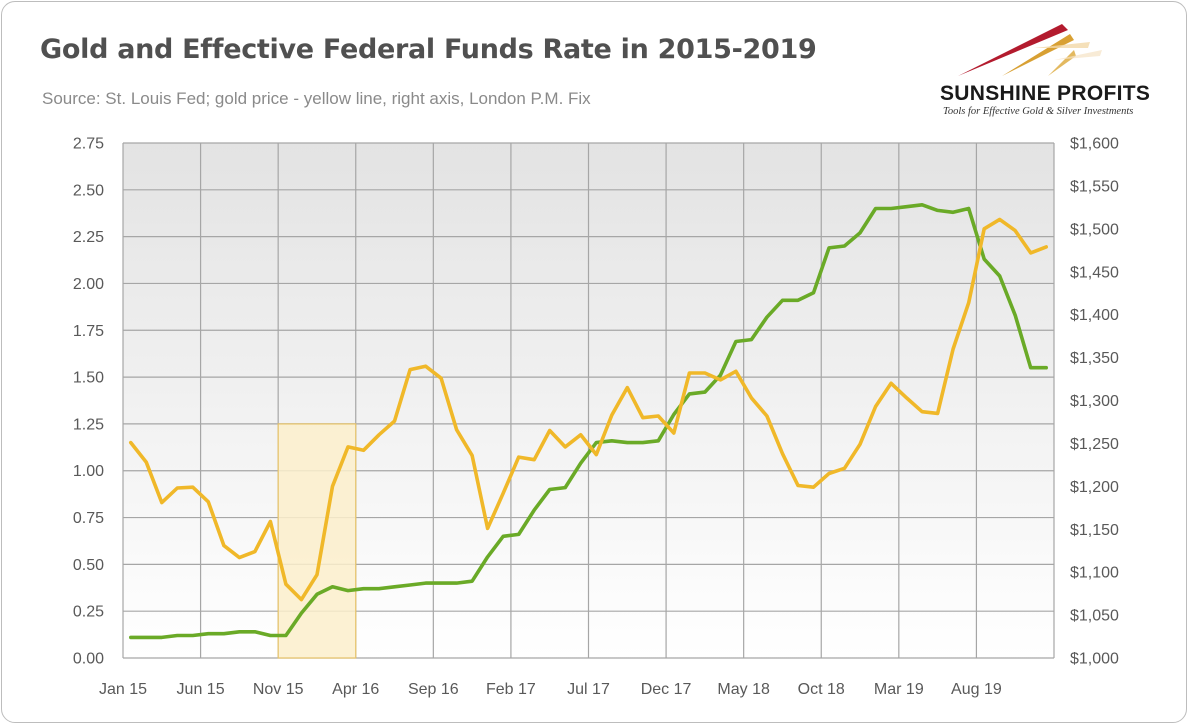 This screenshot has height=726, width=1190. What do you see at coordinates (1094, 229) in the screenshot?
I see `right-tick-label: $1,500` at bounding box center [1094, 229].